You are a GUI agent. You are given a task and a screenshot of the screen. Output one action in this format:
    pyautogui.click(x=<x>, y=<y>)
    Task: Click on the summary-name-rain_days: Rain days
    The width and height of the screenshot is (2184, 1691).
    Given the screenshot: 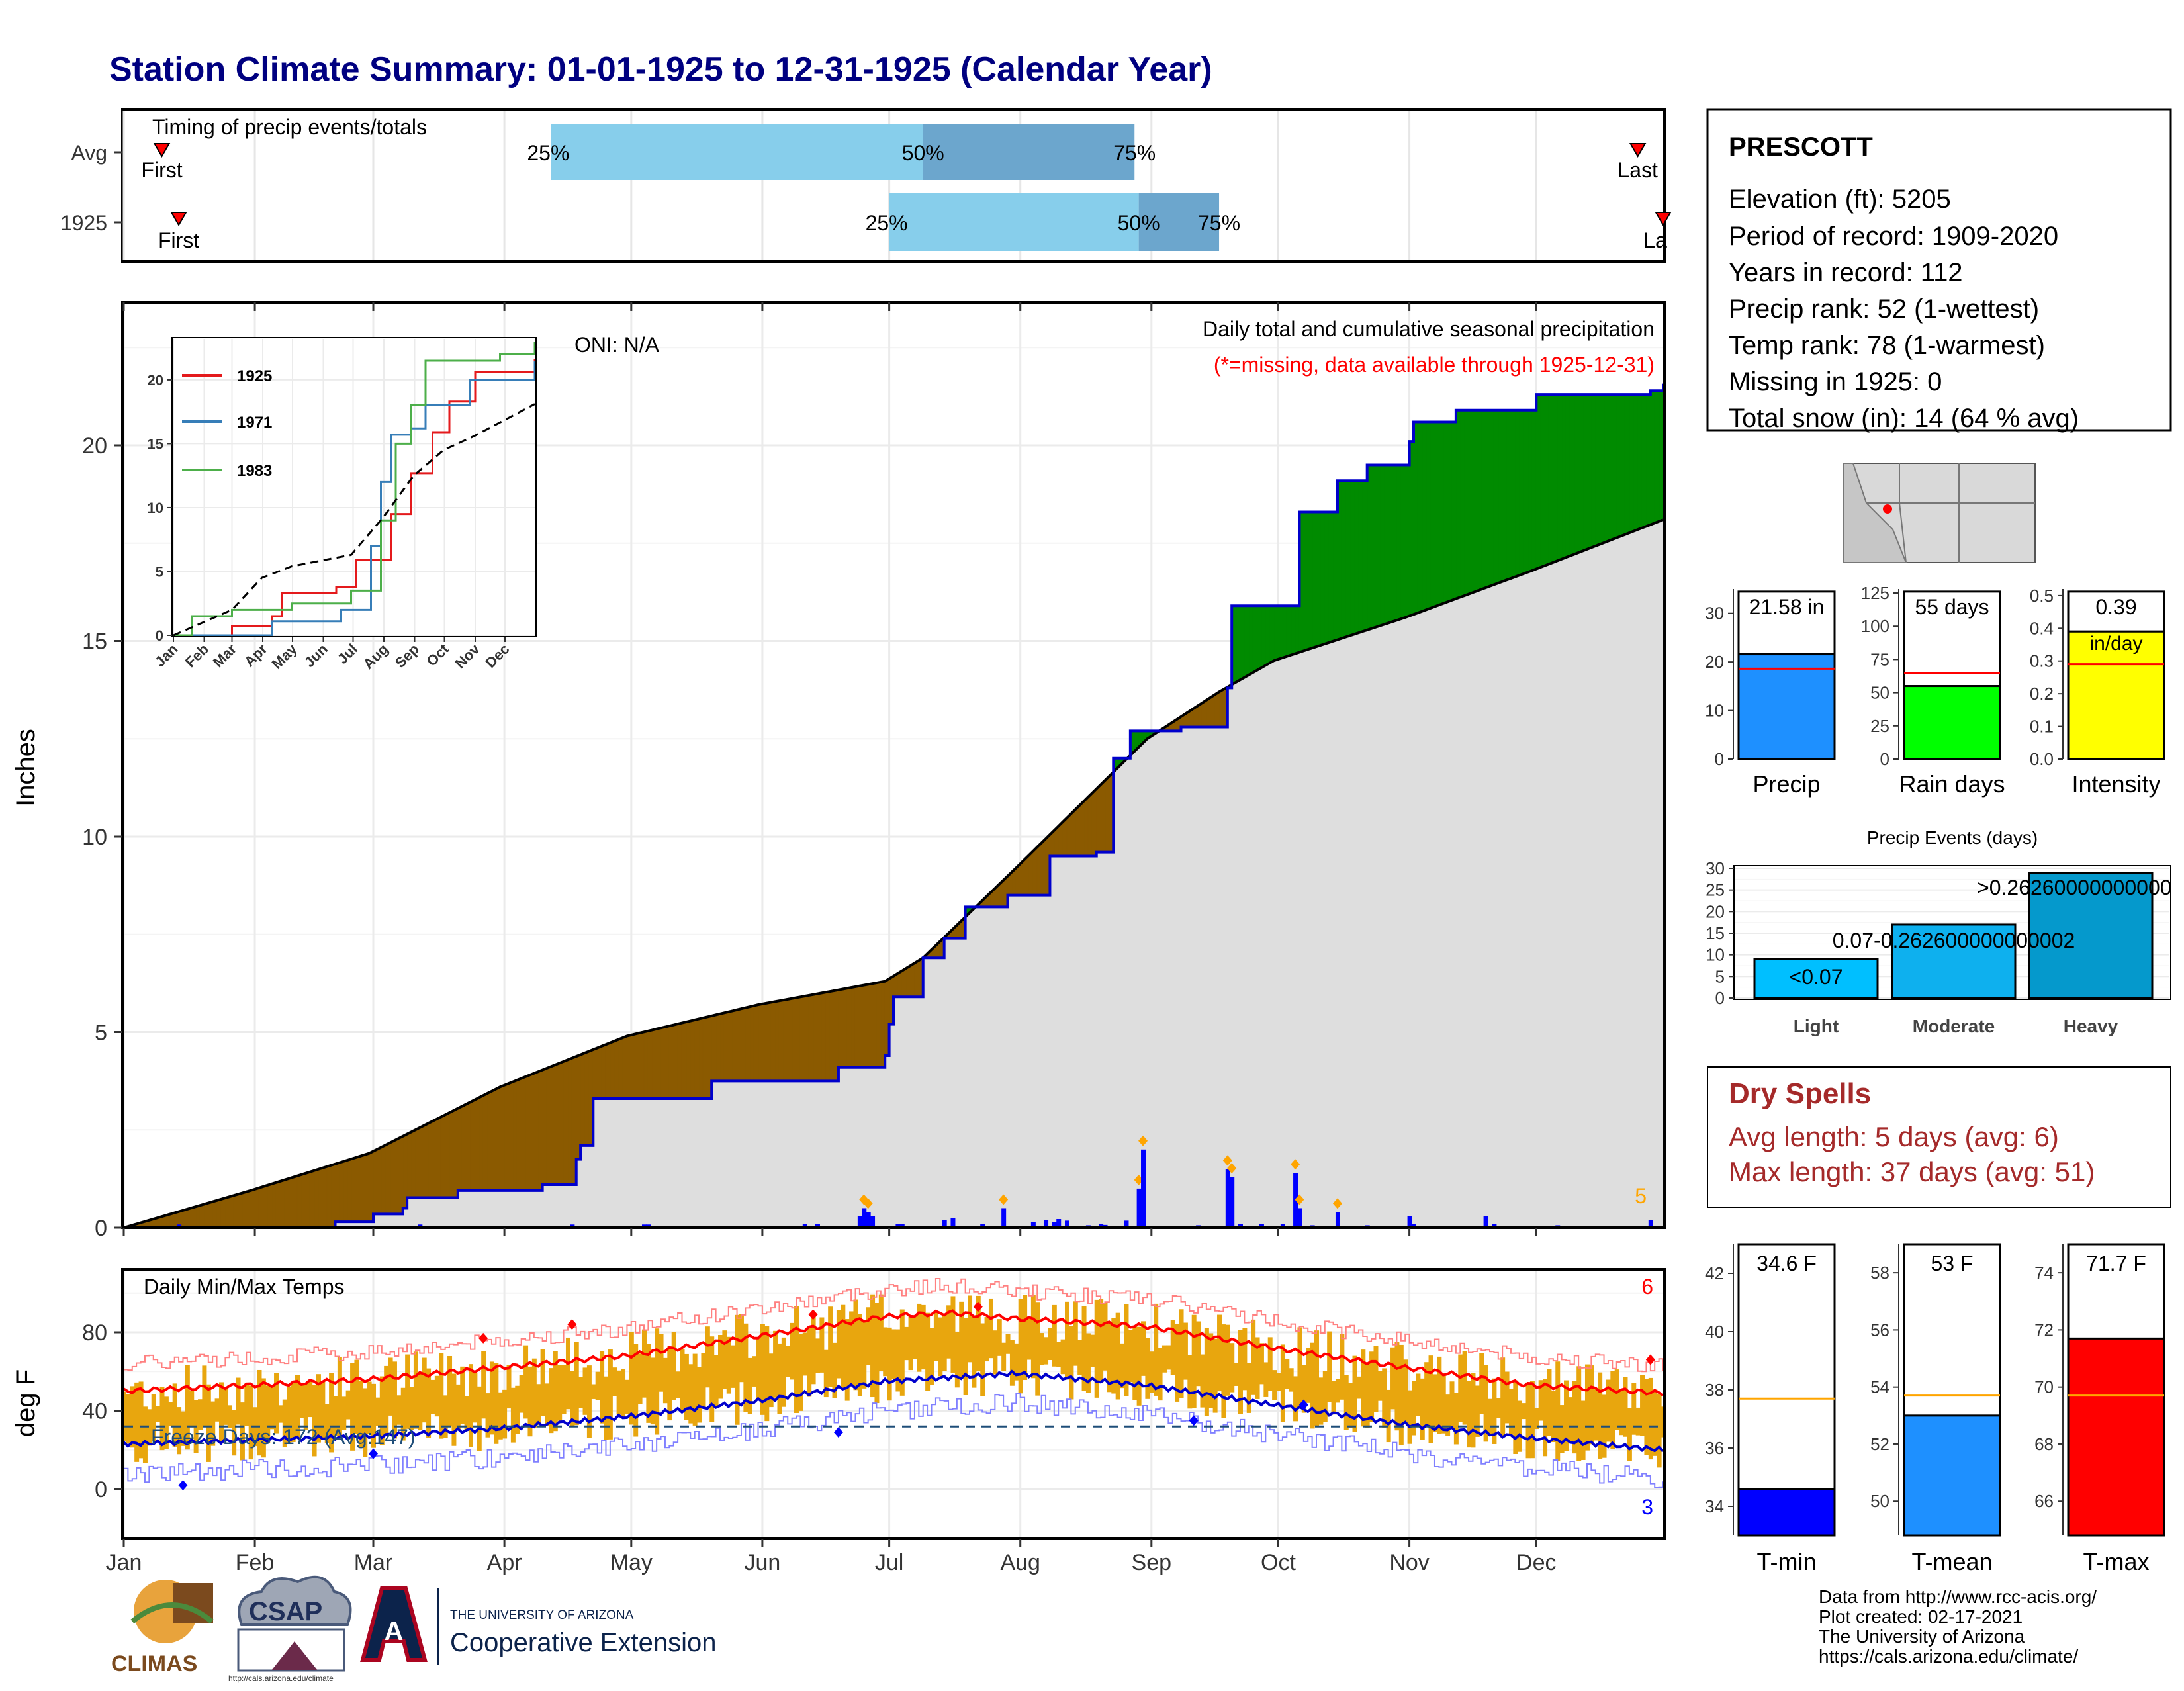 What is the action you would take?
    pyautogui.click(x=1952, y=784)
    